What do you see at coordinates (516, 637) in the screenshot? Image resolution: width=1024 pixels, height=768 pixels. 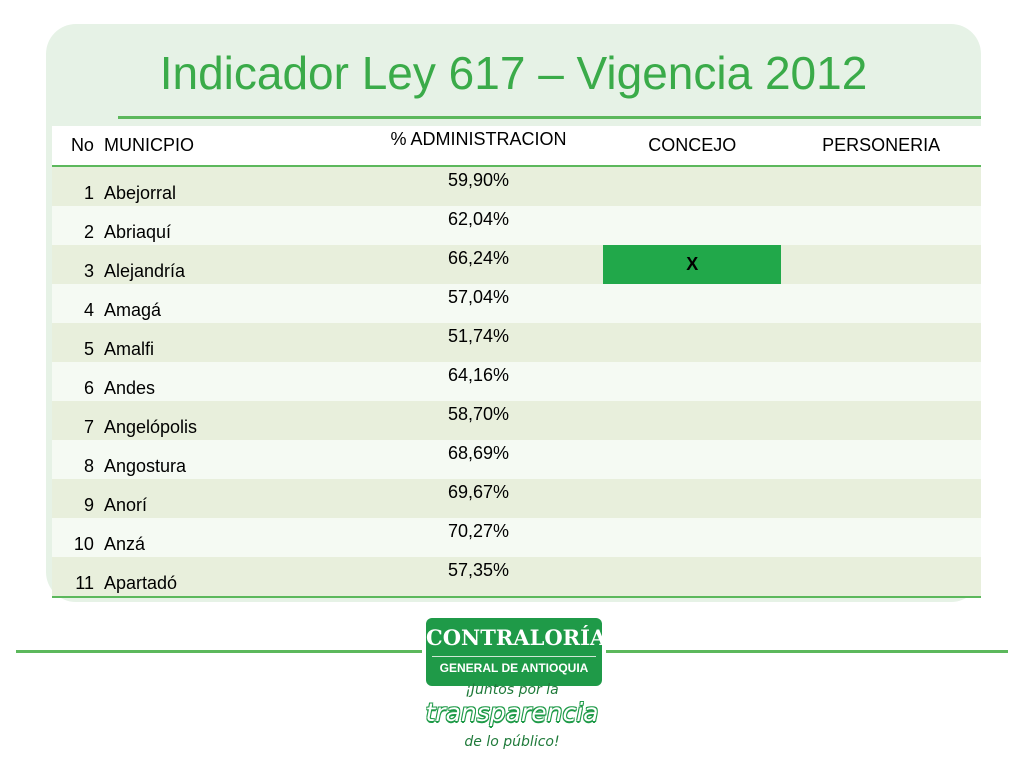 I see `logo-title: CONTRALORÍA` at bounding box center [516, 637].